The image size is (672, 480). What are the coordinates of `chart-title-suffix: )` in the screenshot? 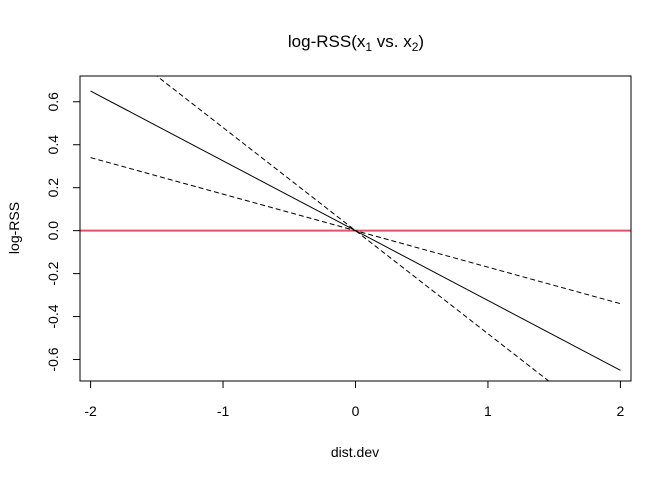 It's located at (421, 41).